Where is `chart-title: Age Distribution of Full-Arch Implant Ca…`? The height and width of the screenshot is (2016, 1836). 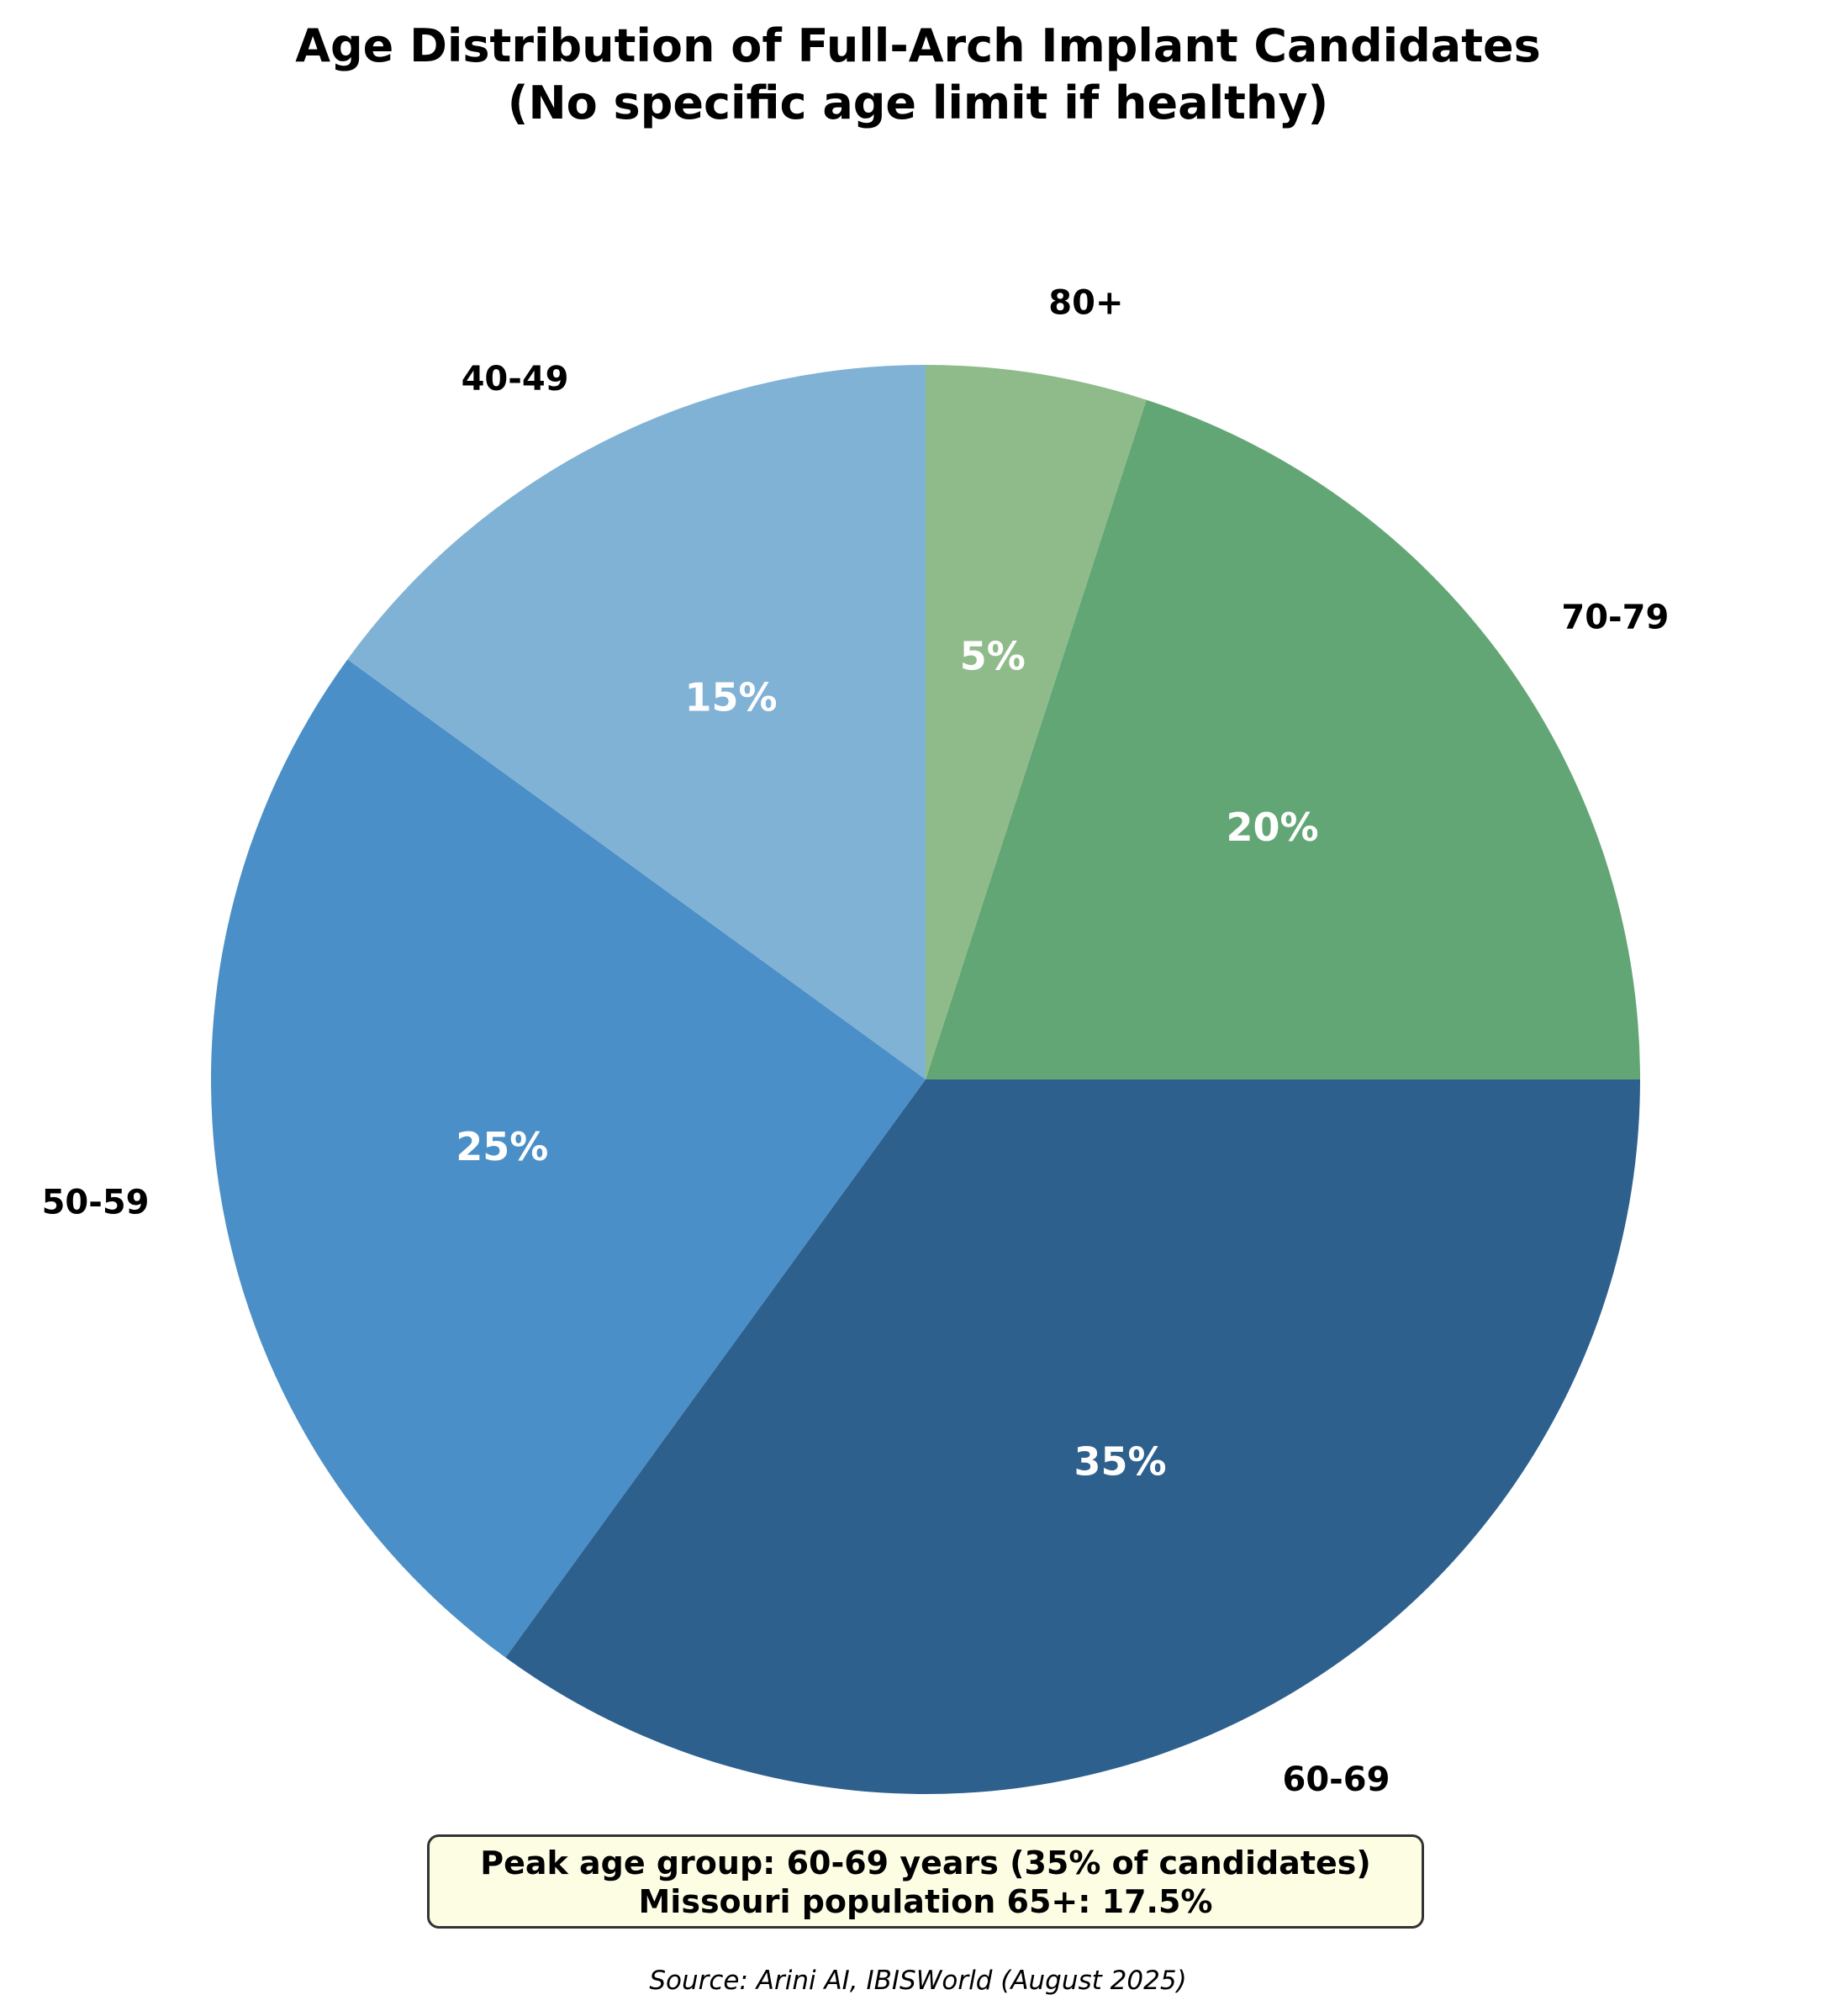
chart-title: Age Distribution of Full-Arch Implant Ca… is located at coordinates (918, 45).